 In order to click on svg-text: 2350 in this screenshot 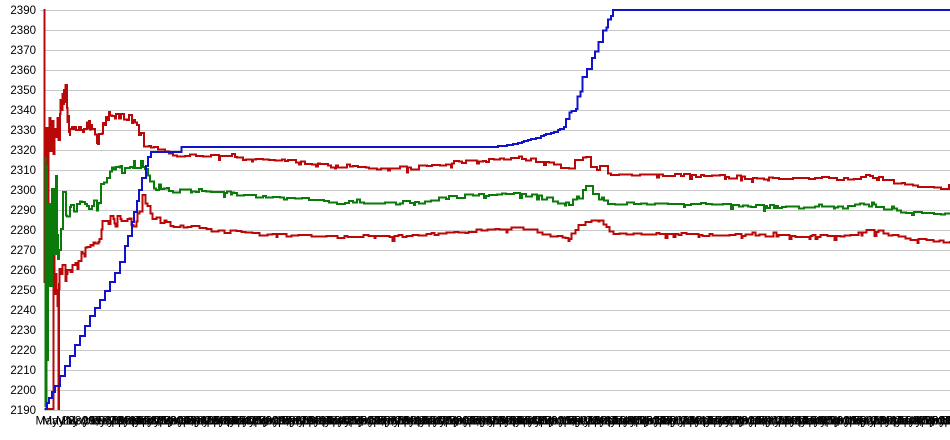, I will do `click(23, 91)`.